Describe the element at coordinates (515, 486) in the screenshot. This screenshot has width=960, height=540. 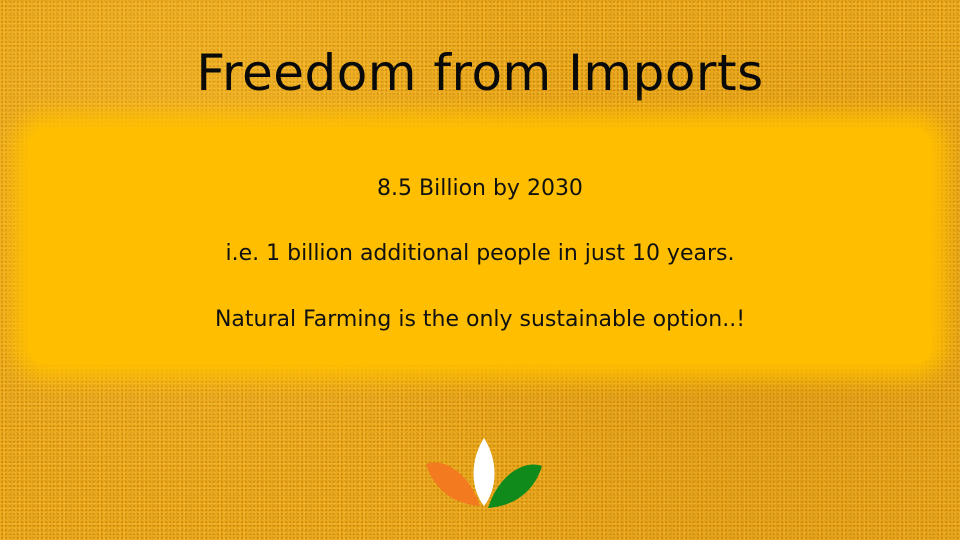
I see `green-leaf-icon` at that location.